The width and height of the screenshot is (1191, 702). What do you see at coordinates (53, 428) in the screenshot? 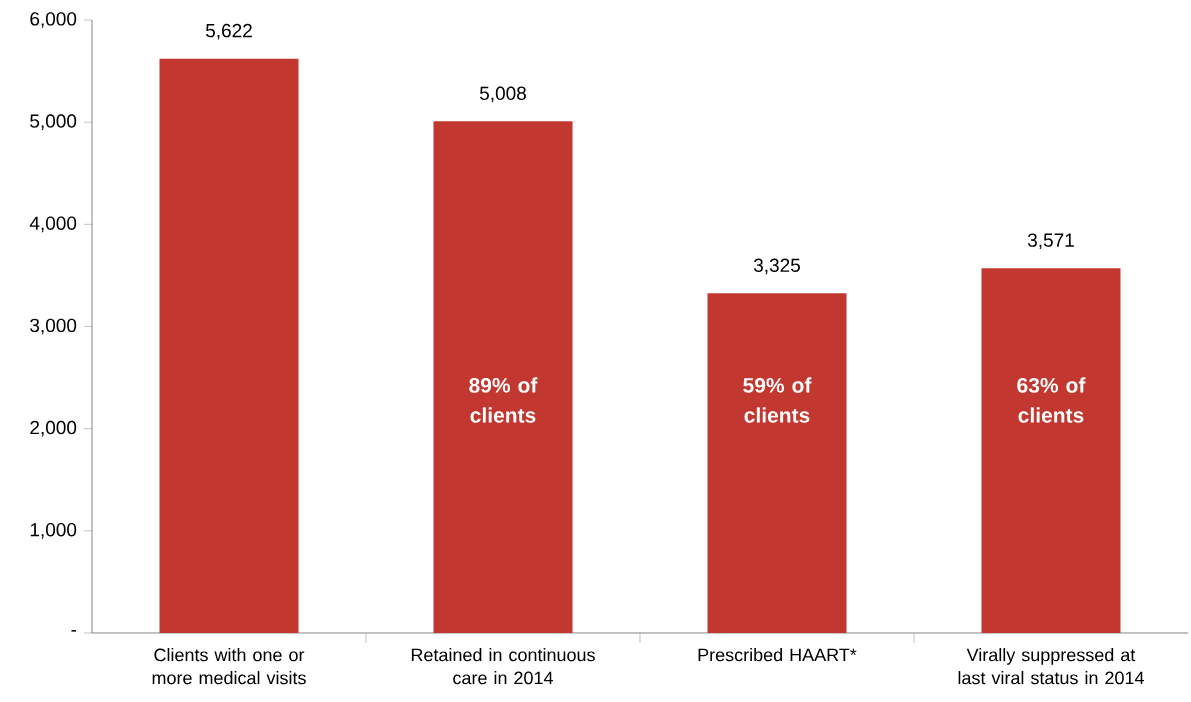
I see `y-tick-label: 2,000` at bounding box center [53, 428].